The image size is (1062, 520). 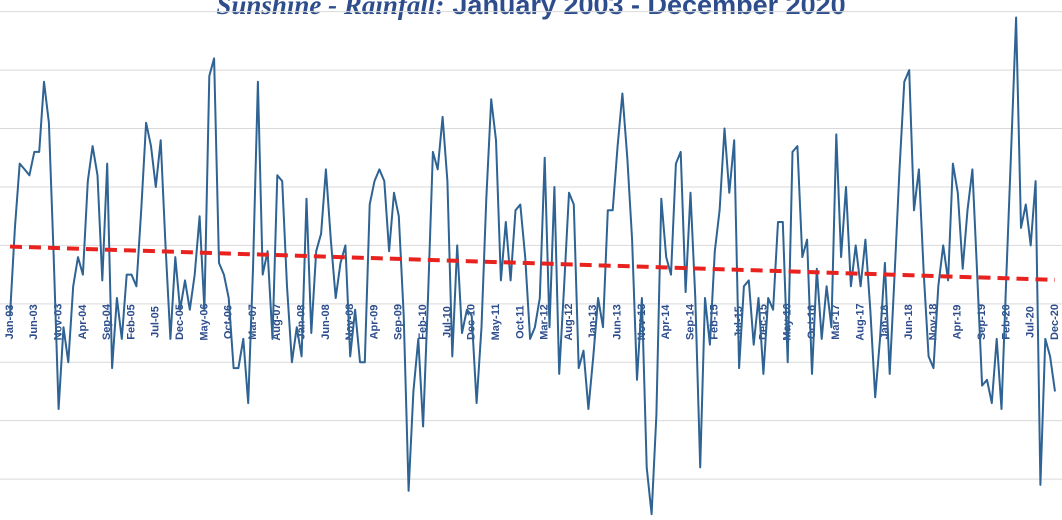 I want to click on x-tick-label: Jun-13, so click(x=617, y=321).